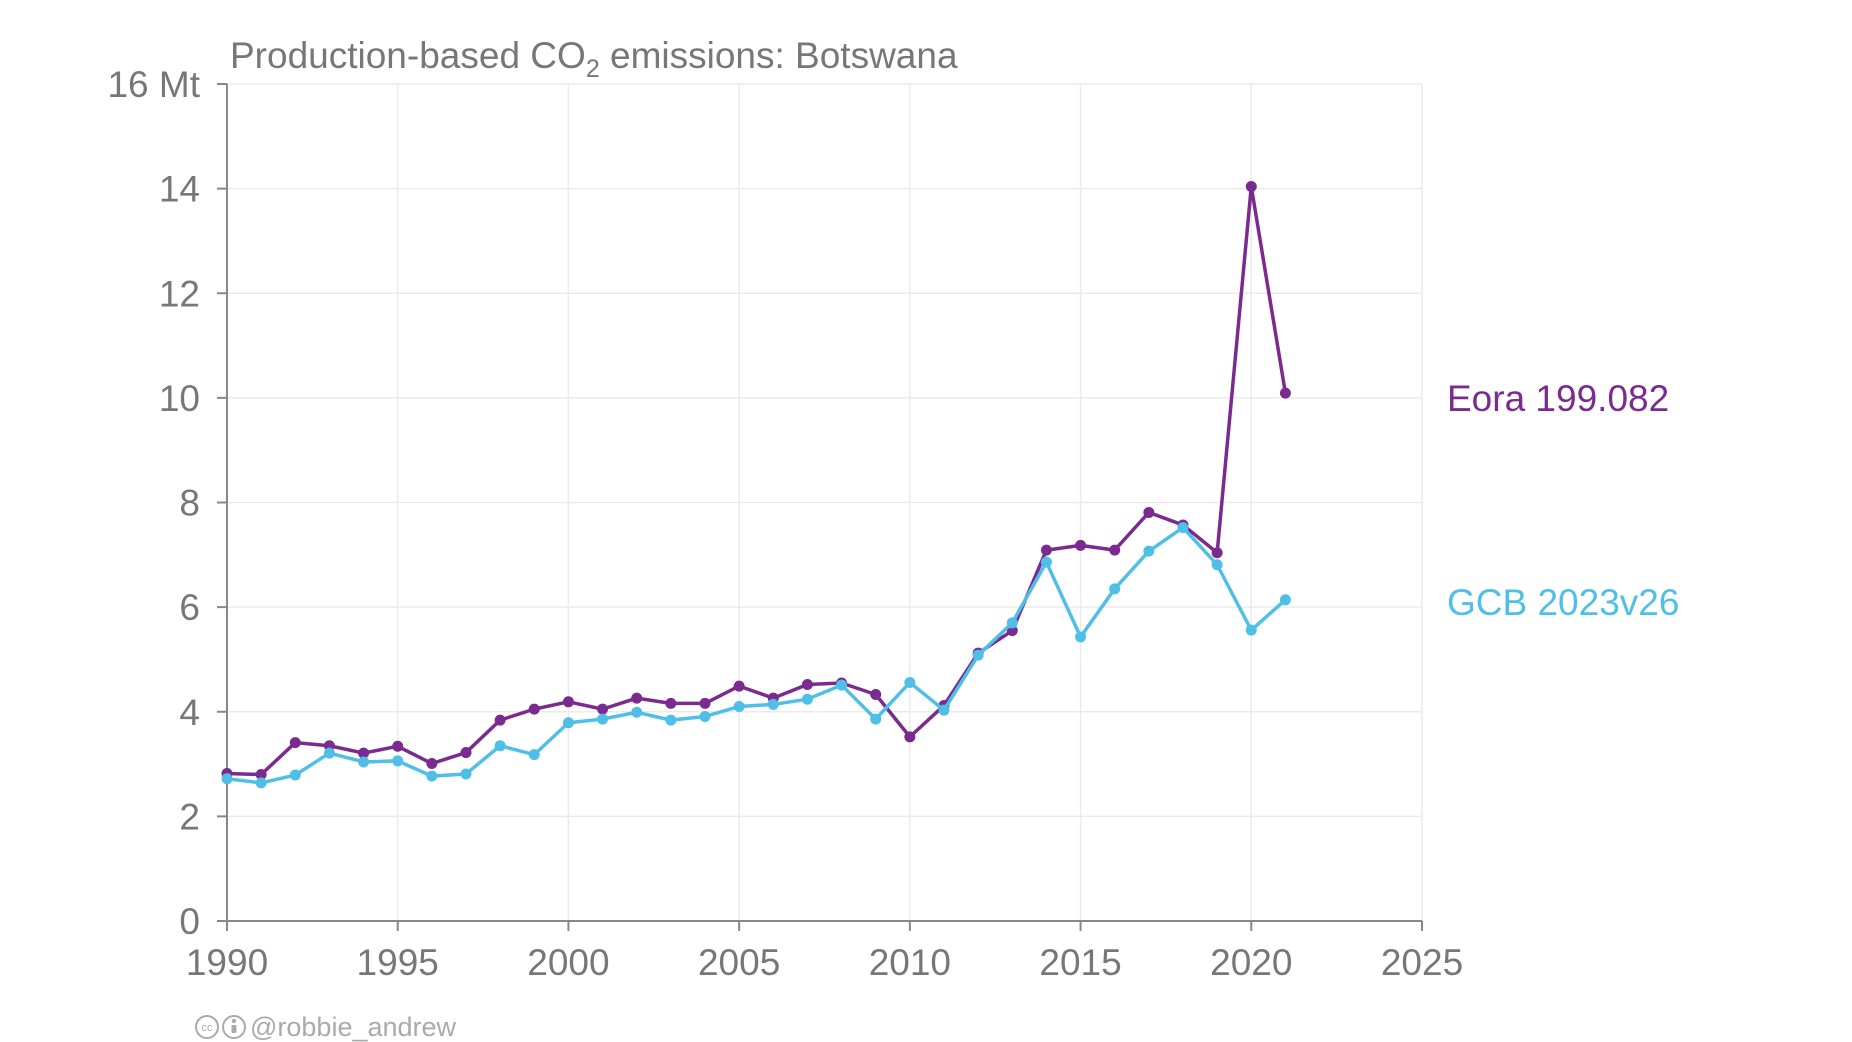 The height and width of the screenshot is (1042, 1852). Describe the element at coordinates (779, 55) in the screenshot. I see `title-suffix: emissions: Botswana` at that location.